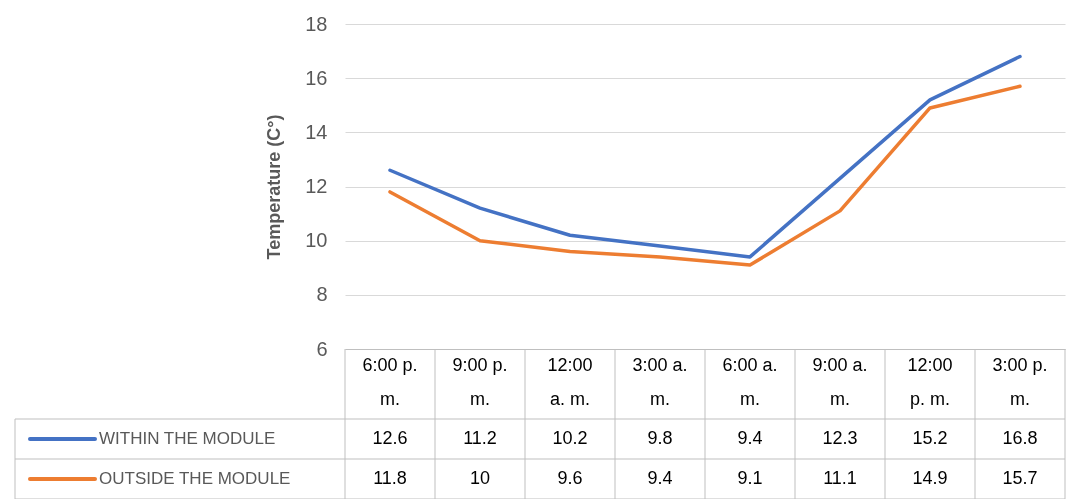 This screenshot has width=1072, height=499. I want to click on y-tick-label: 6, so click(322, 348).